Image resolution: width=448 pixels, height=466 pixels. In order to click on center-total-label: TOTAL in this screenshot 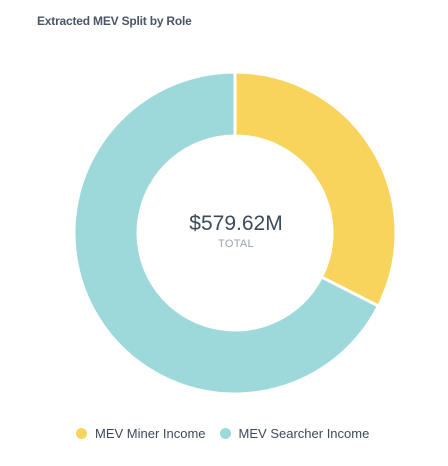, I will do `click(236, 244)`.